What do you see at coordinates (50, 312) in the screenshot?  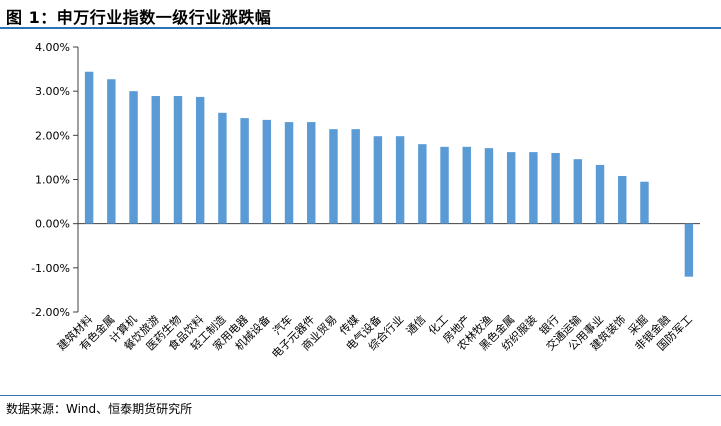 I see `y-tick-label: -2.00%` at bounding box center [50, 312].